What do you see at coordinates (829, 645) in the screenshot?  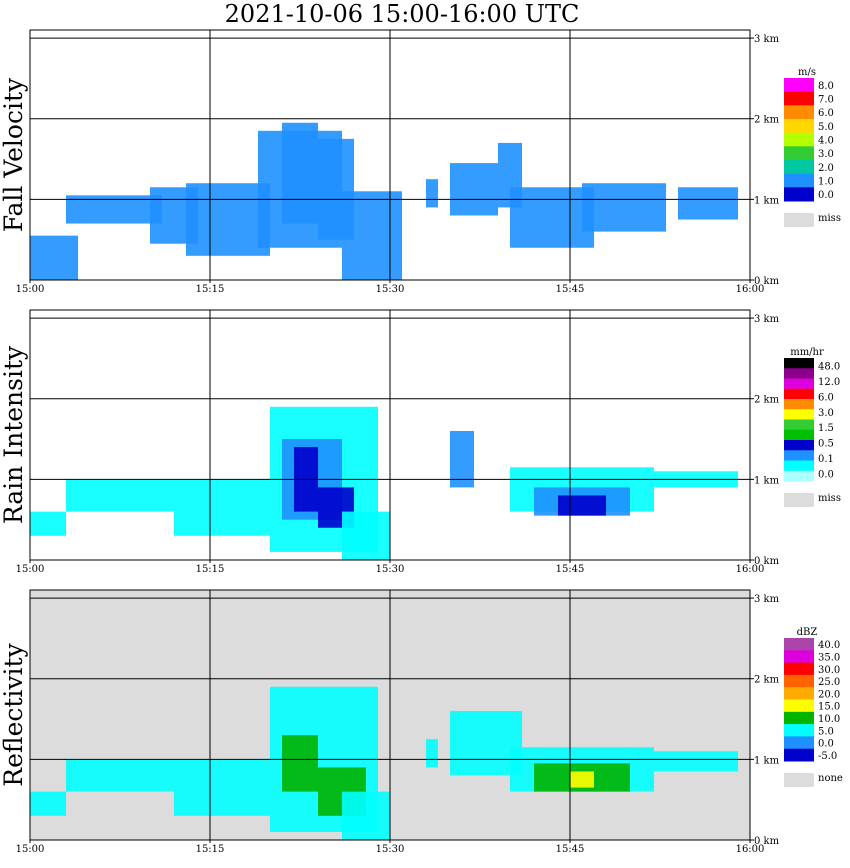 I see `colorbar-label: 40.0` at bounding box center [829, 645].